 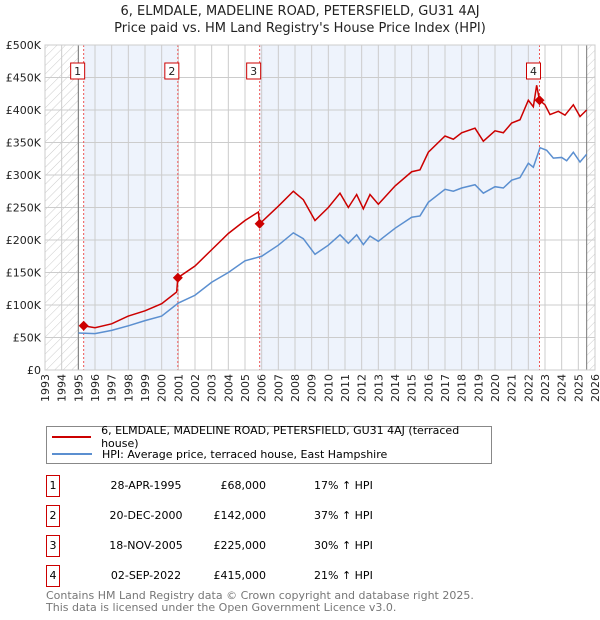 What do you see at coordinates (512, 388) in the screenshot?
I see `x-tick-label: 2021` at bounding box center [512, 388].